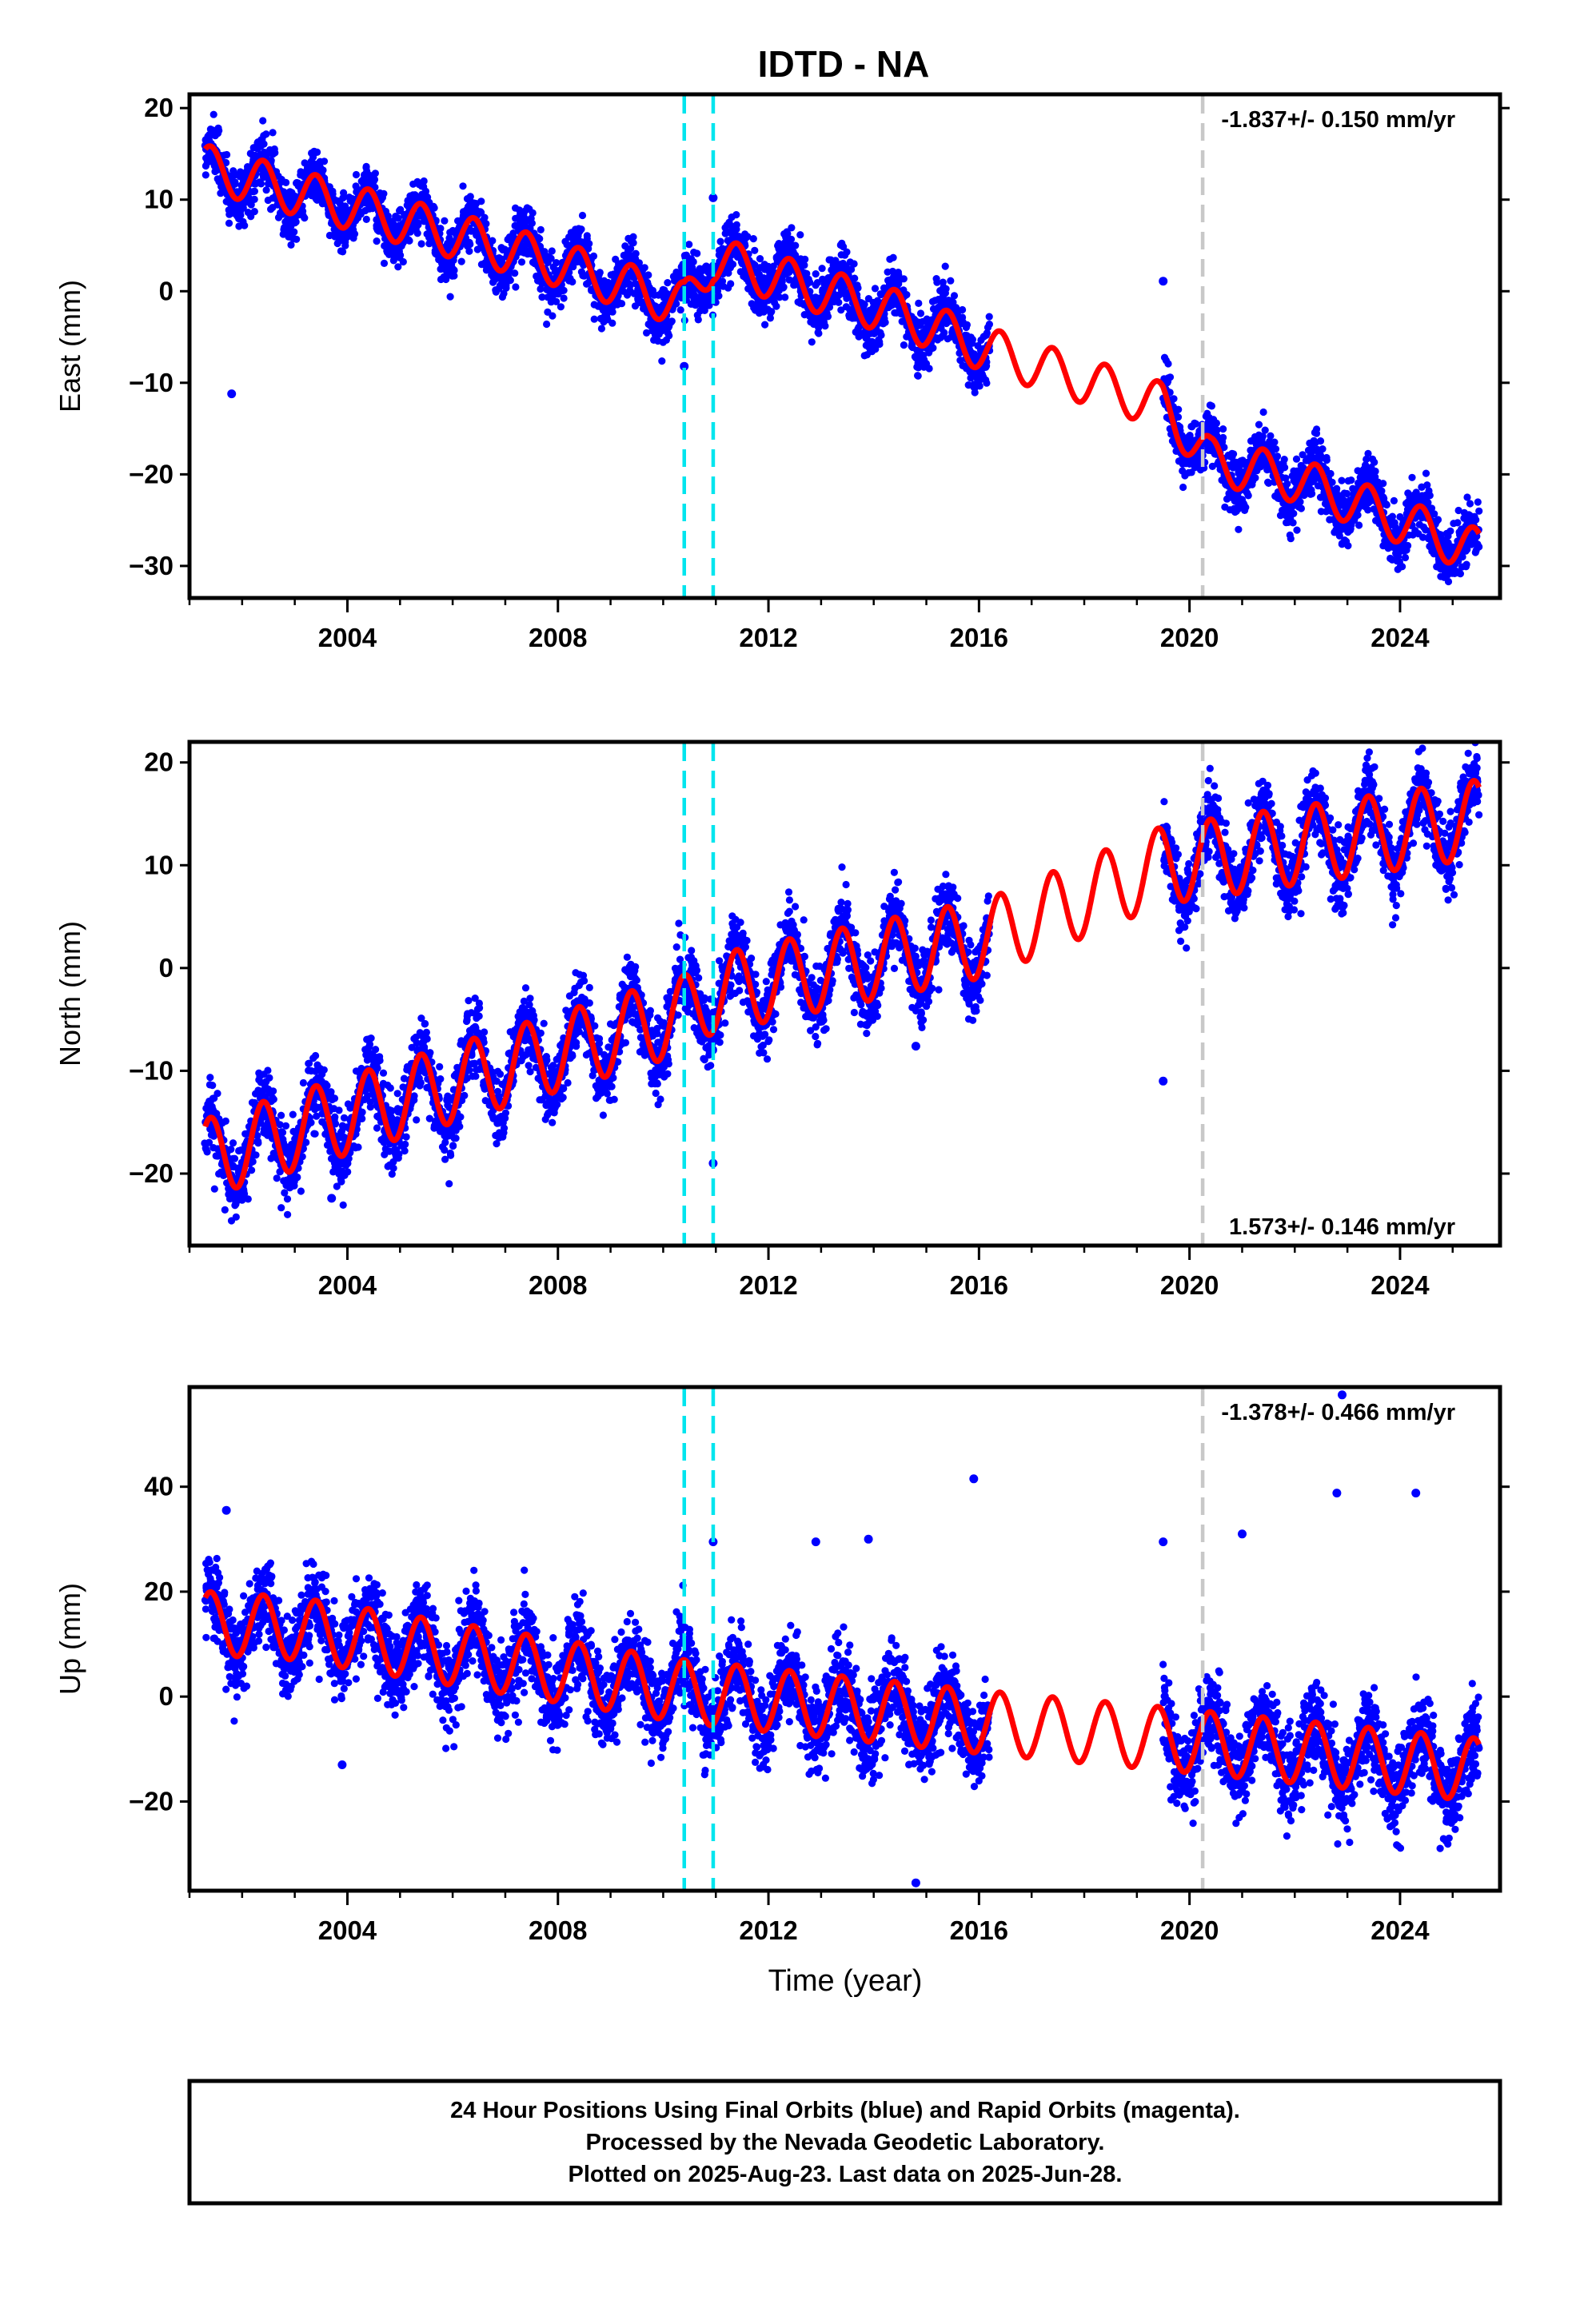 The image size is (1580, 2324). Describe the element at coordinates (347, 637) in the screenshot. I see `x-tick-label: 2004` at that location.